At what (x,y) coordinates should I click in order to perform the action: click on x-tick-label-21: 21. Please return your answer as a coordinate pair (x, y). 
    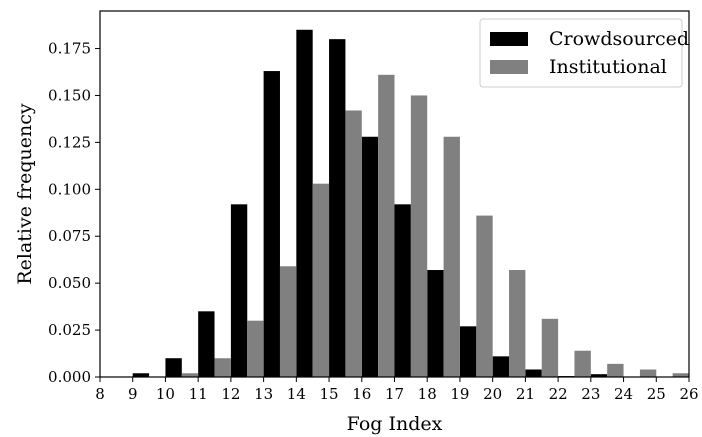
    Looking at the image, I should click on (525, 394).